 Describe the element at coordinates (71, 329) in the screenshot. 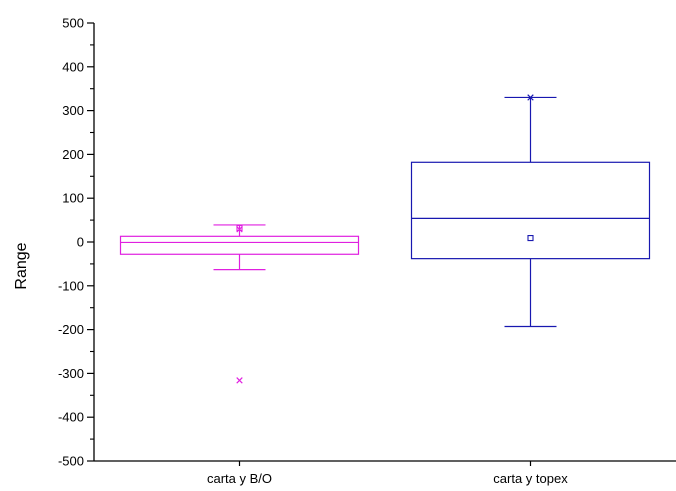

I see `y-tick-label: -200` at that location.